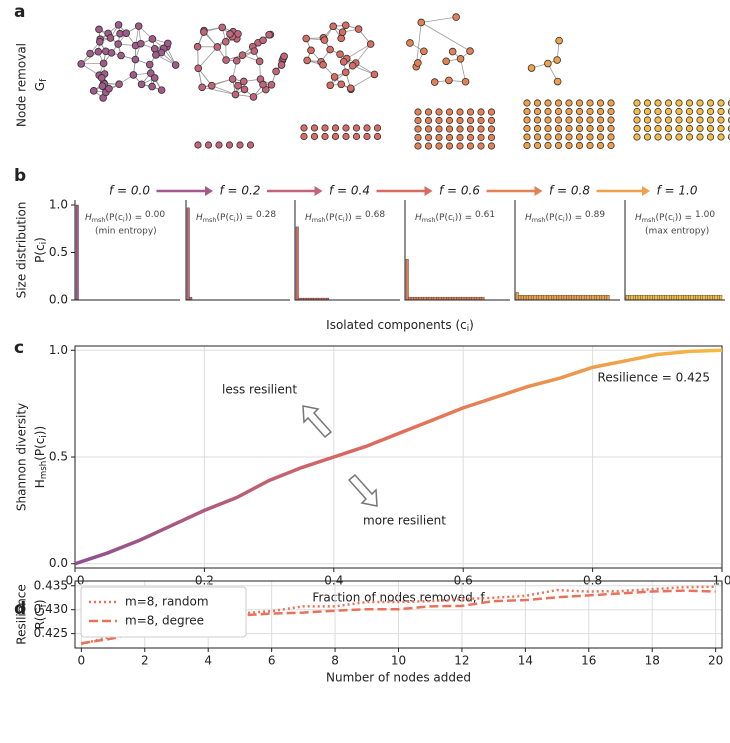 The width and height of the screenshot is (730, 743). Describe the element at coordinates (126, 232) in the screenshot. I see `entropy-note: (min entropy)` at that location.